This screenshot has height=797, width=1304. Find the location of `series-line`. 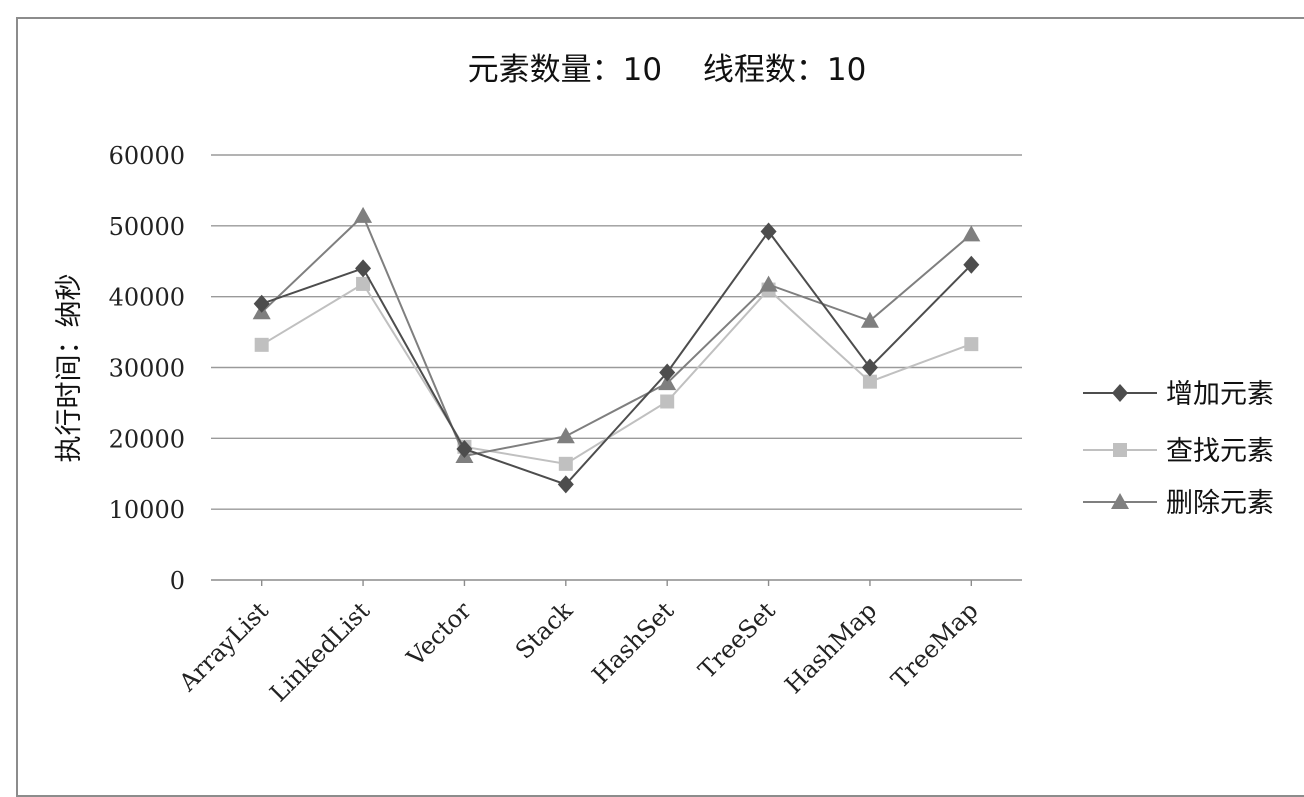

series-line is located at coordinates (616, 373).